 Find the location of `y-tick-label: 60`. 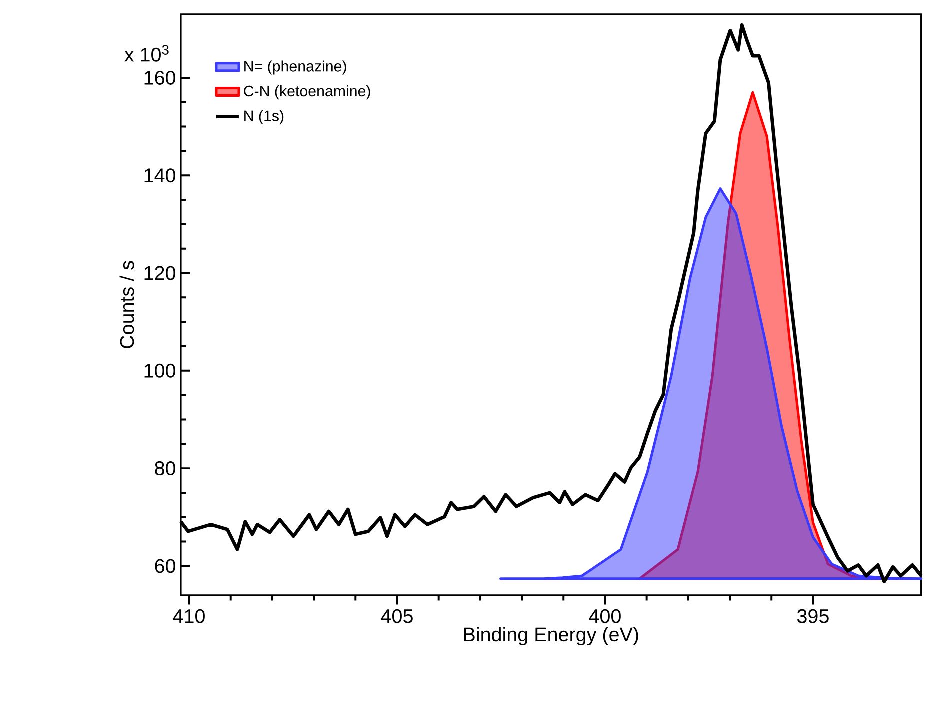

y-tick-label: 60 is located at coordinates (165, 565).